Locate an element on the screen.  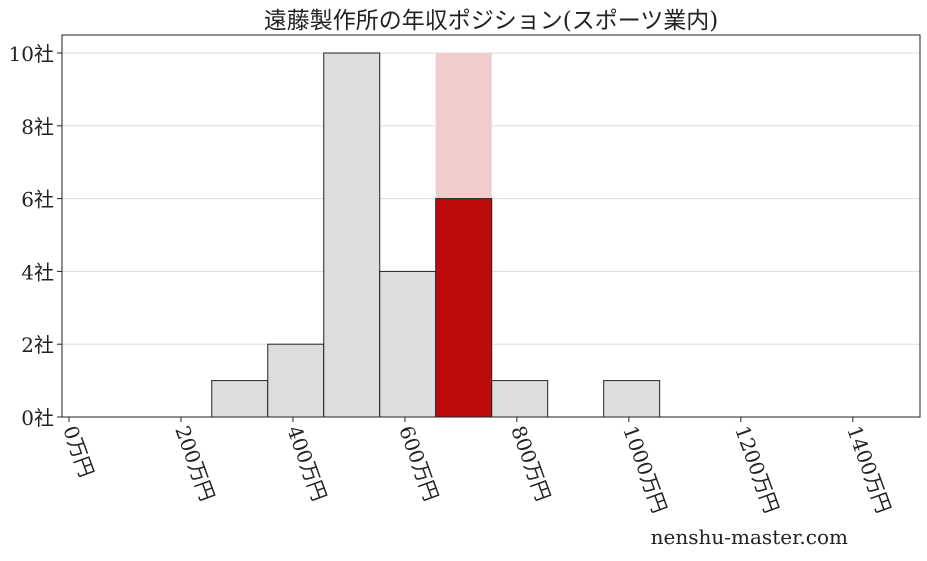
x-tick-label: 1400万円 is located at coordinates (869, 470).